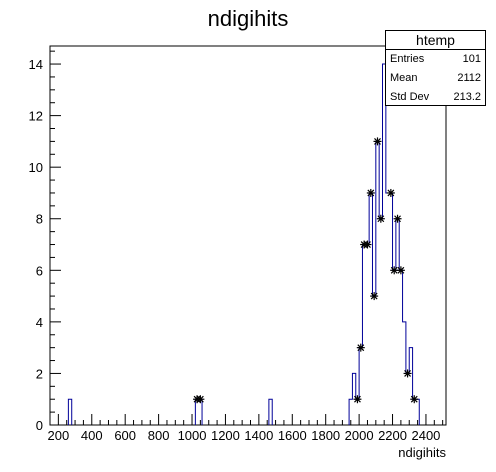  What do you see at coordinates (469, 78) in the screenshot?
I see `stats-value: 2112` at bounding box center [469, 78].